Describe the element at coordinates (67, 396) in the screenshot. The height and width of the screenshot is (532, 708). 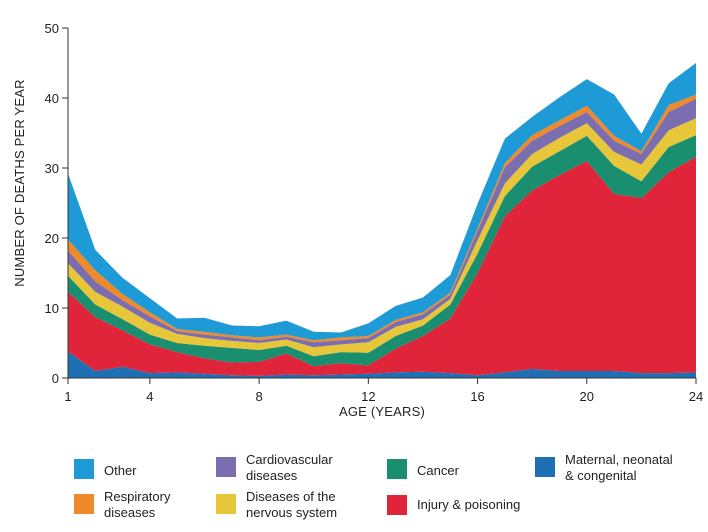
I see `x-tick-label: 1` at that location.